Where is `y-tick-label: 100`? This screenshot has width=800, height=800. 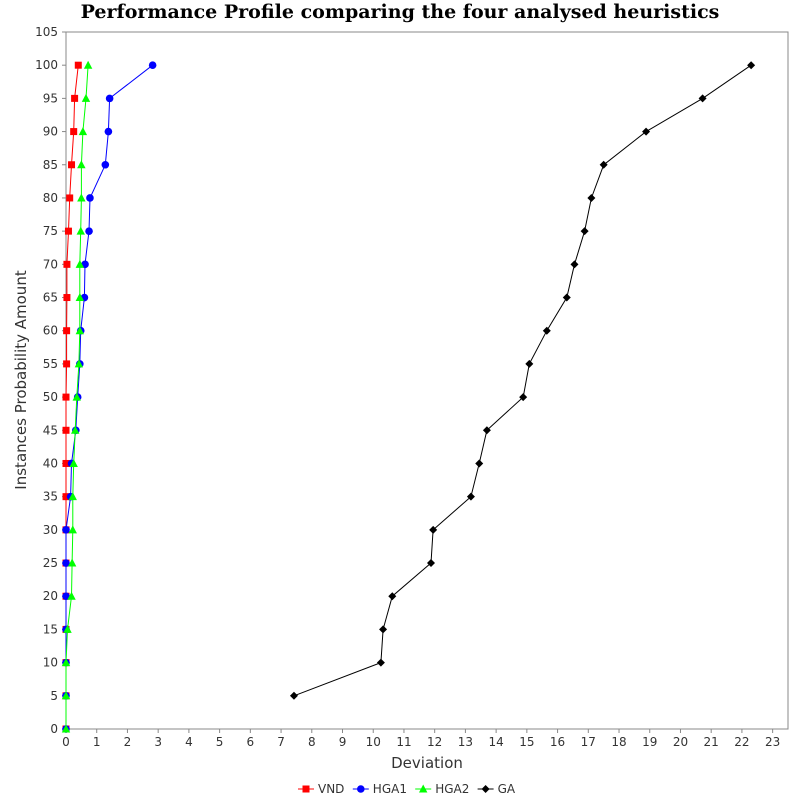 y-tick-label: 100 is located at coordinates (46, 65).